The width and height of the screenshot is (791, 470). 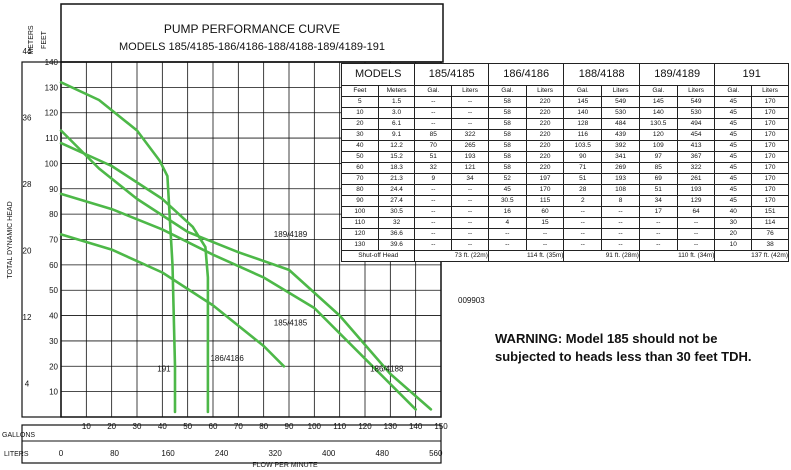 What do you see at coordinates (360, 157) in the screenshot?
I see `table-cell: 50` at bounding box center [360, 157].